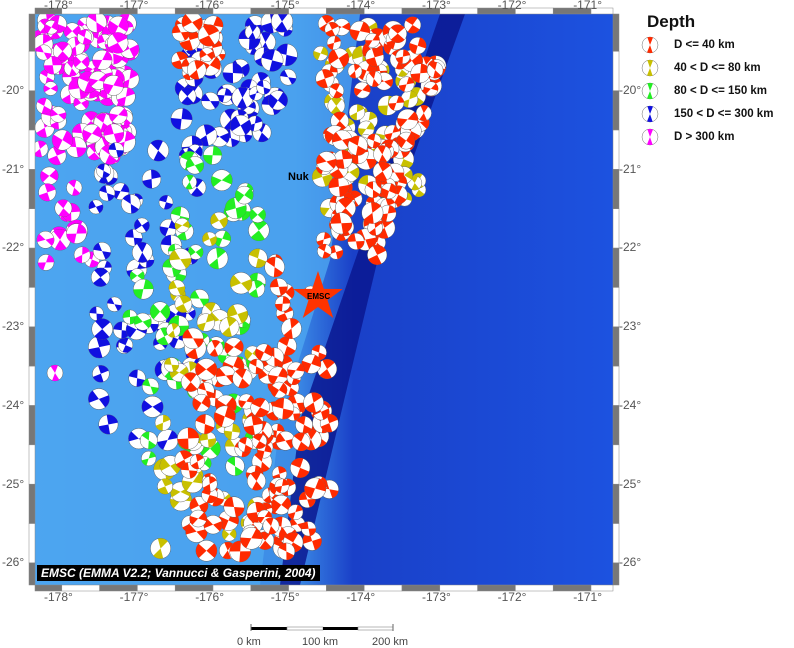 The image size is (794, 648). I want to click on lat-tick-right: -26°, so click(630, 562).